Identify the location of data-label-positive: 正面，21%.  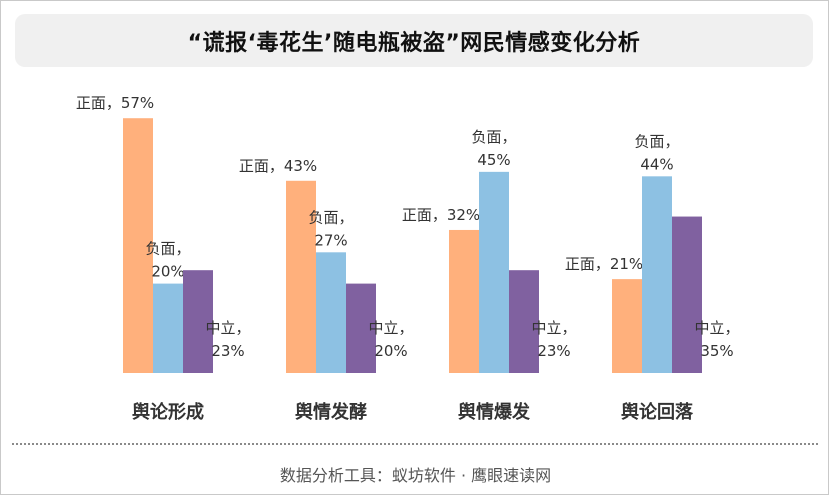
(604, 264).